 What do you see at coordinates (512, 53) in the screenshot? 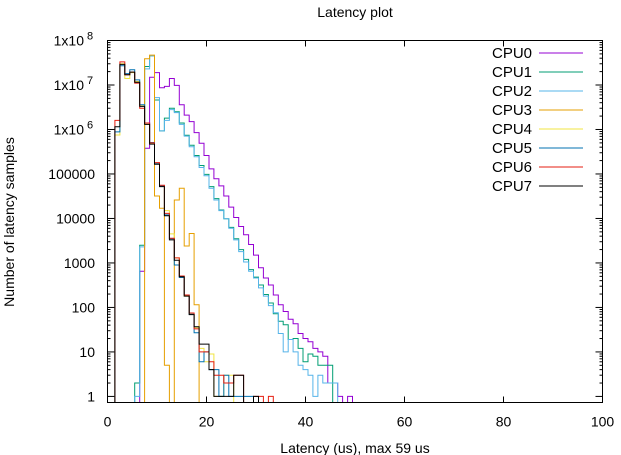
I see `legend-label: CPU0` at bounding box center [512, 53].